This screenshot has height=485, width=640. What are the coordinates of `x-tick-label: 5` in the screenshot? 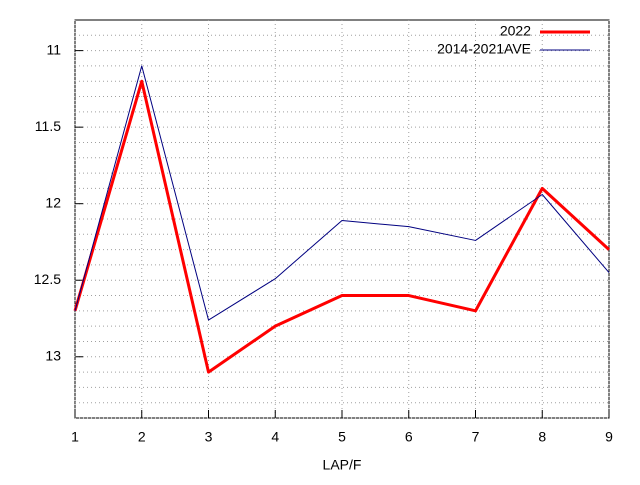 It's located at (342, 437).